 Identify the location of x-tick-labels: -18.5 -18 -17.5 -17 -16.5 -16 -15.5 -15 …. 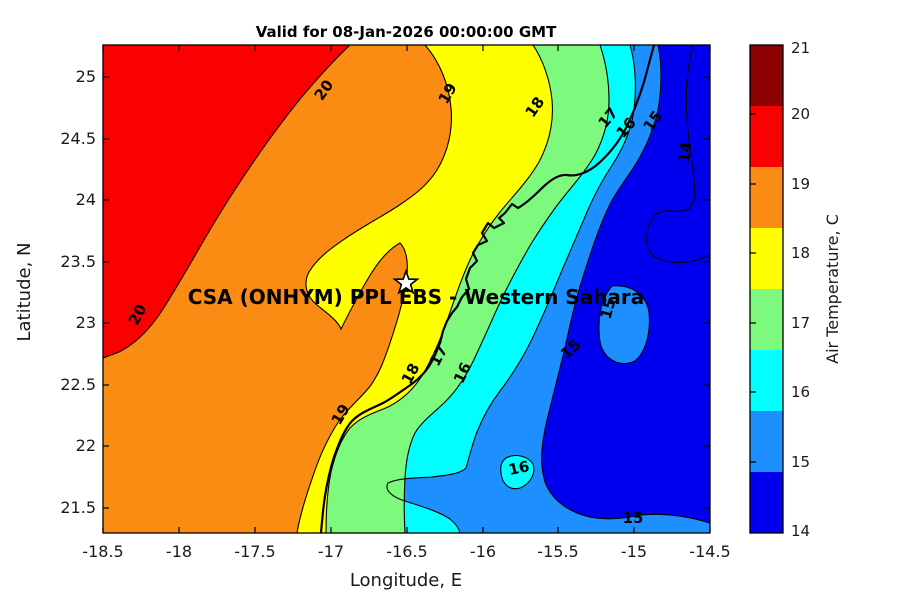
(406, 551).